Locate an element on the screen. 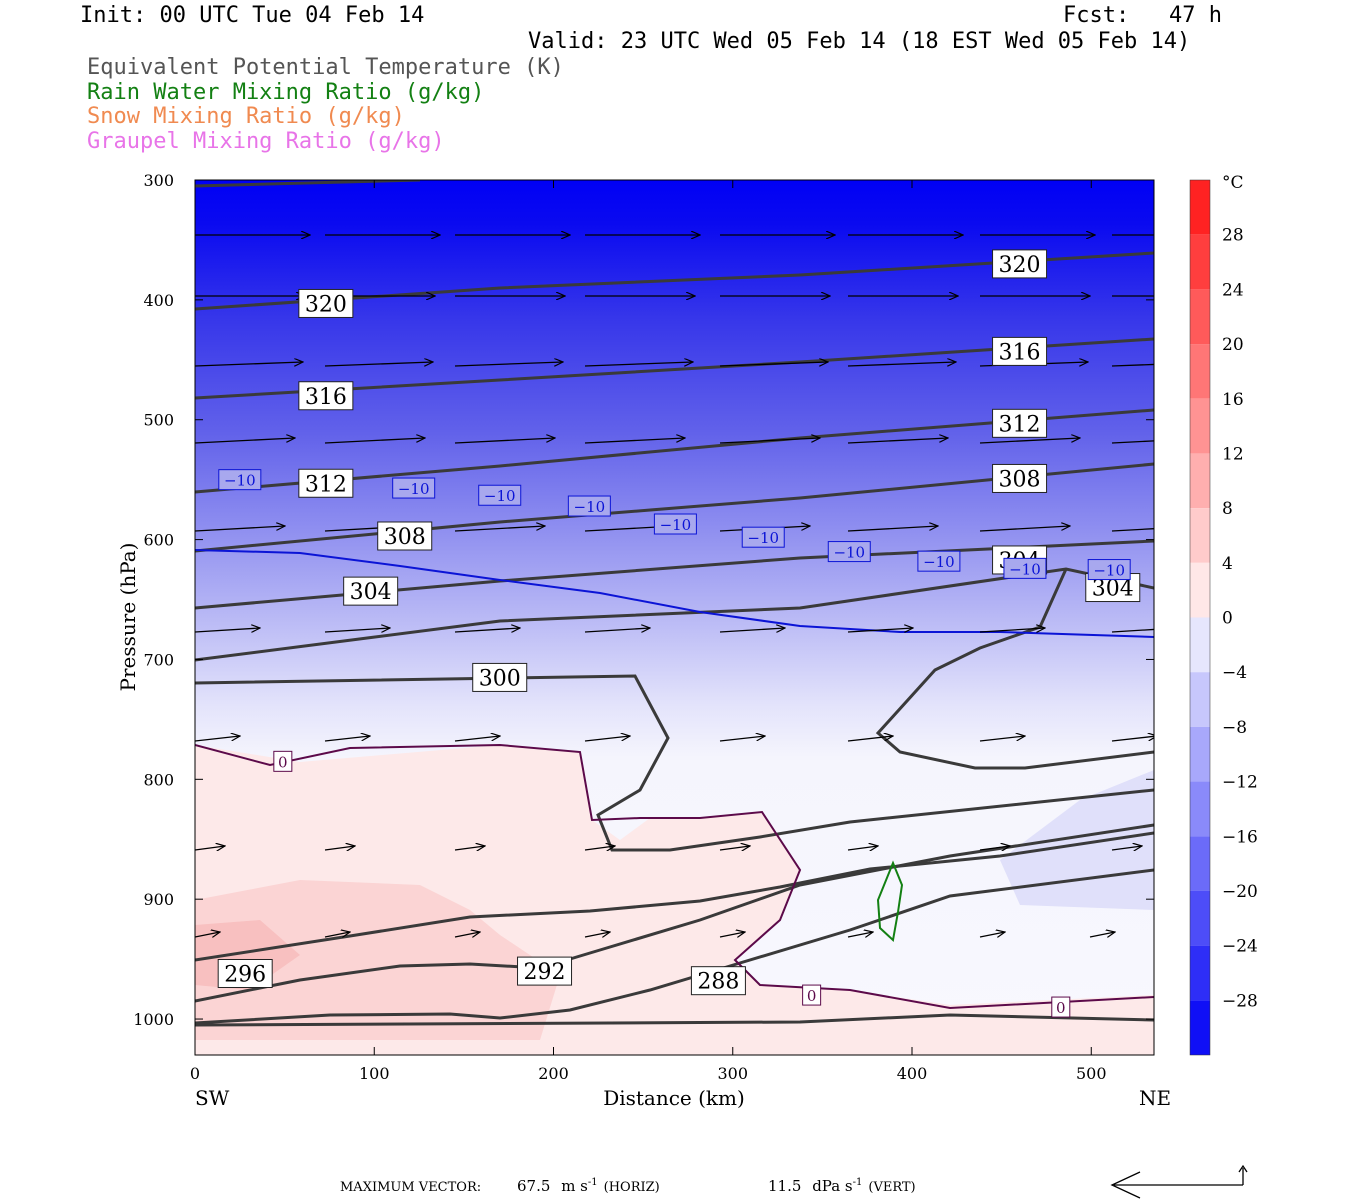  legend-rain: Rain Water Mixing Ratio (g/kg) is located at coordinates (286, 92).